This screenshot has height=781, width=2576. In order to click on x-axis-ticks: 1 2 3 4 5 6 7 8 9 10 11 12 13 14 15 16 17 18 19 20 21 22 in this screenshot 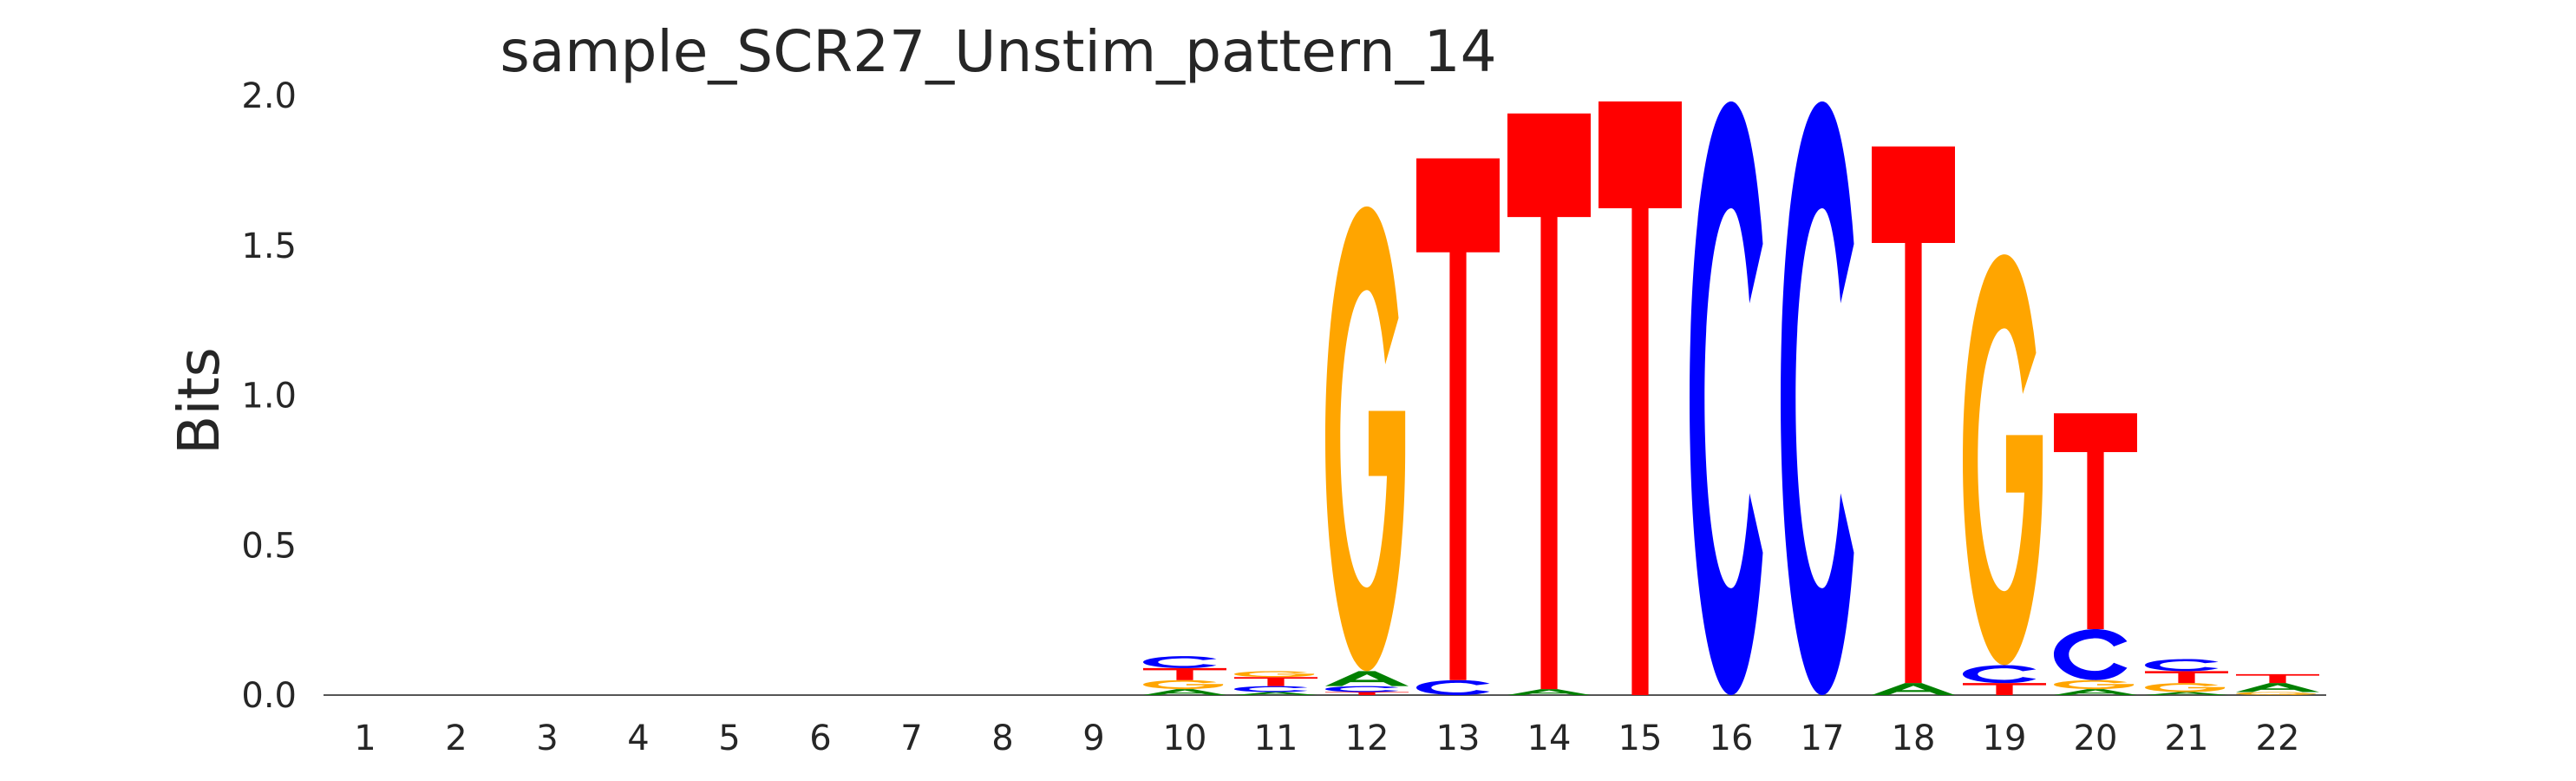, I will do `click(1326, 738)`.